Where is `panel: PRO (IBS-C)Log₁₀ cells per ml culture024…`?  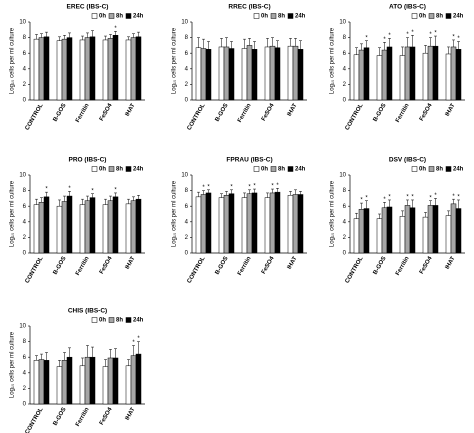 panel: PRO (IBS-C)Log₁₀ cells per ml culture024… is located at coordinates (77, 220).